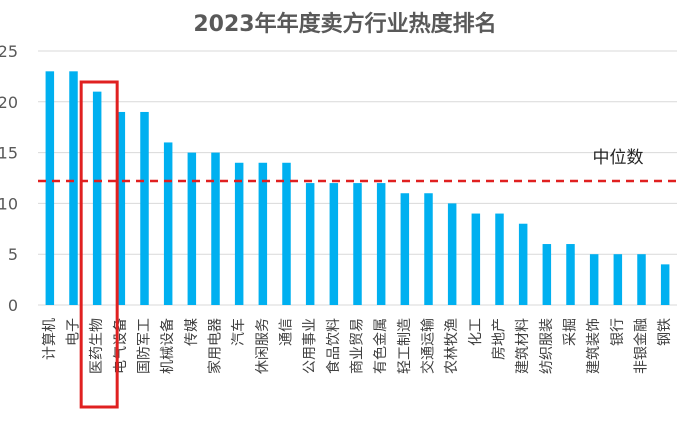  What do you see at coordinates (428, 346) in the screenshot?
I see `x-tick-label: 交通运输` at bounding box center [428, 346].